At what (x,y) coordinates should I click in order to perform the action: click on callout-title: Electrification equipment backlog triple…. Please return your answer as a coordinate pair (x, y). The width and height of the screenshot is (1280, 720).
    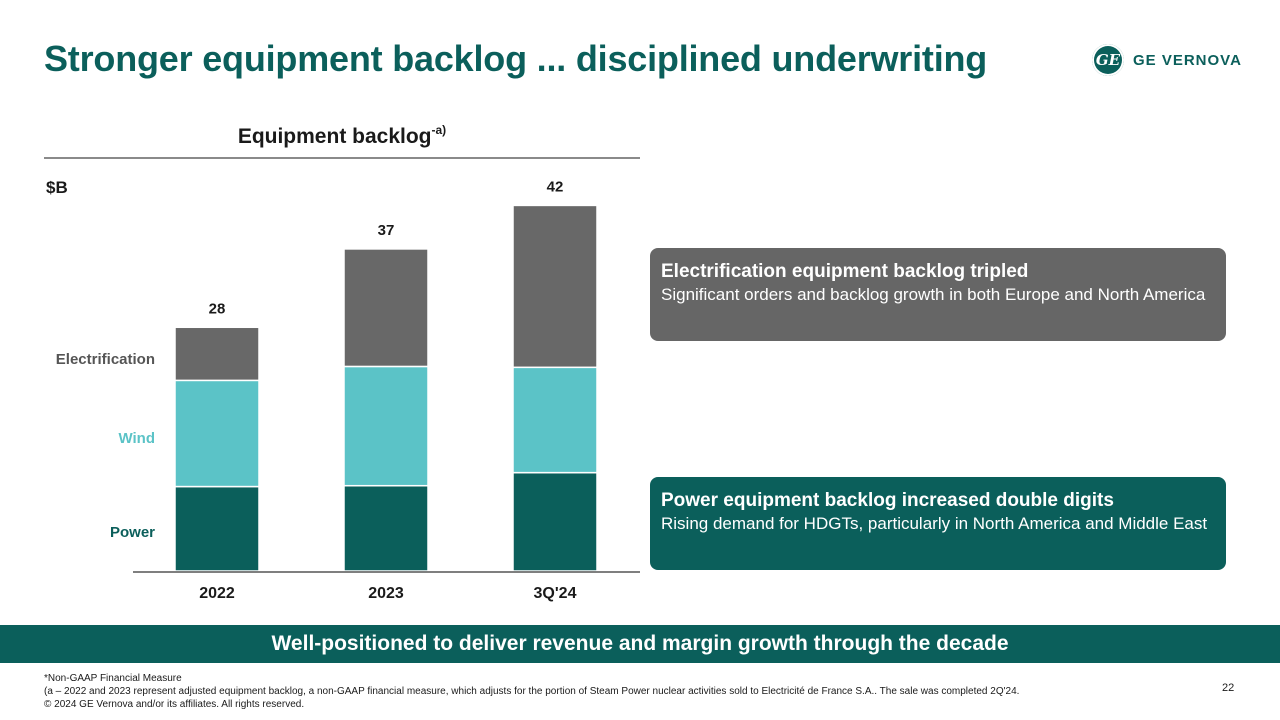
    Looking at the image, I should click on (845, 271).